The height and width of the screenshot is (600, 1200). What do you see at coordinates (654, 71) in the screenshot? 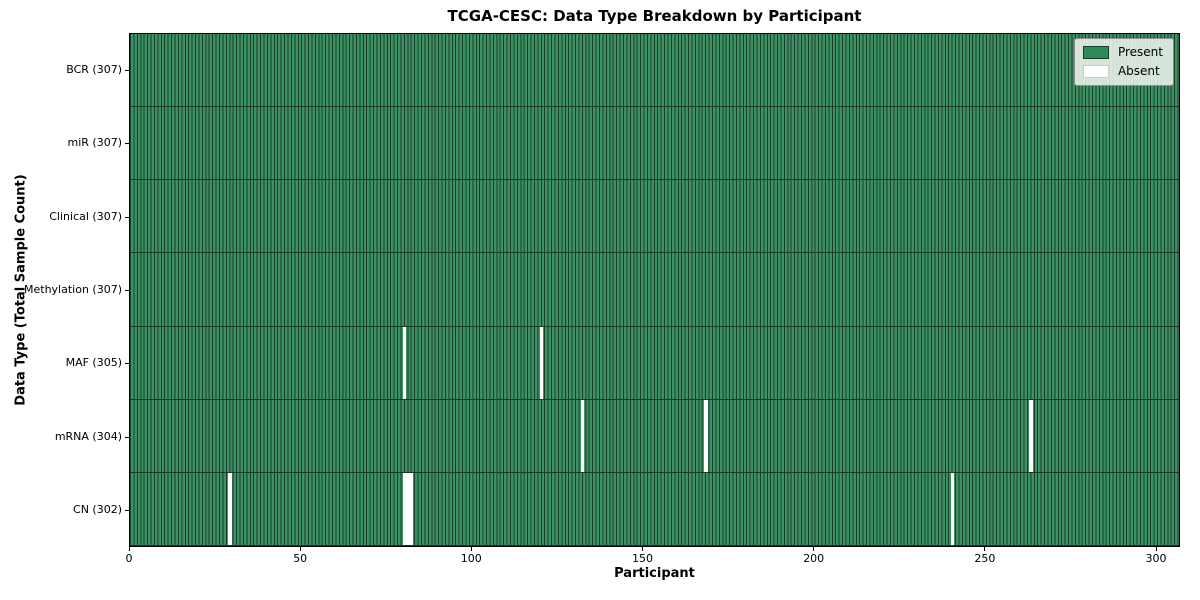
I see `heatmap-row-BCR` at bounding box center [654, 71].